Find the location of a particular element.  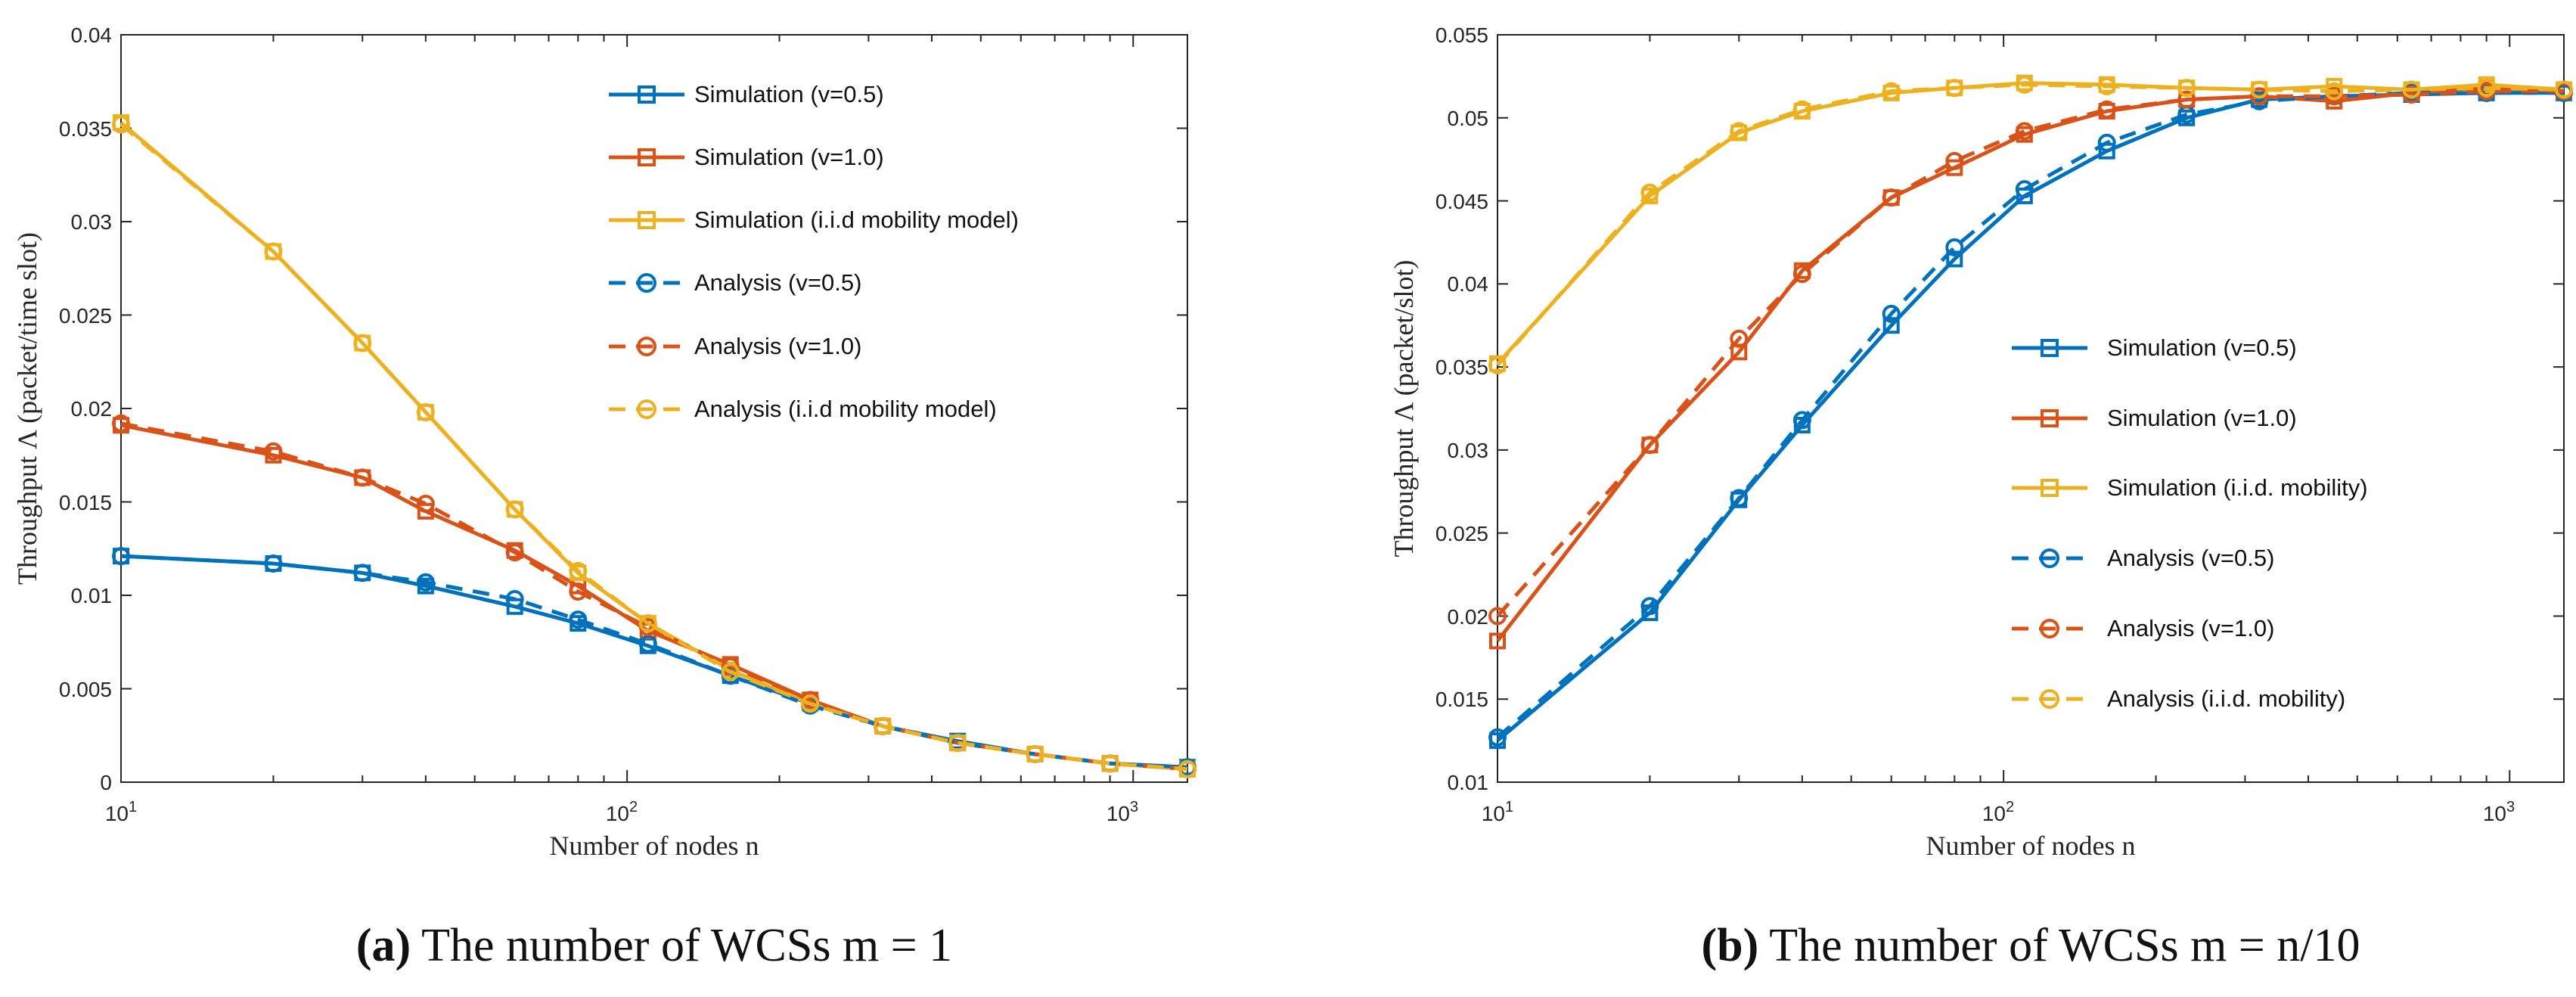

y-tick-label: 0.02 is located at coordinates (92, 409).